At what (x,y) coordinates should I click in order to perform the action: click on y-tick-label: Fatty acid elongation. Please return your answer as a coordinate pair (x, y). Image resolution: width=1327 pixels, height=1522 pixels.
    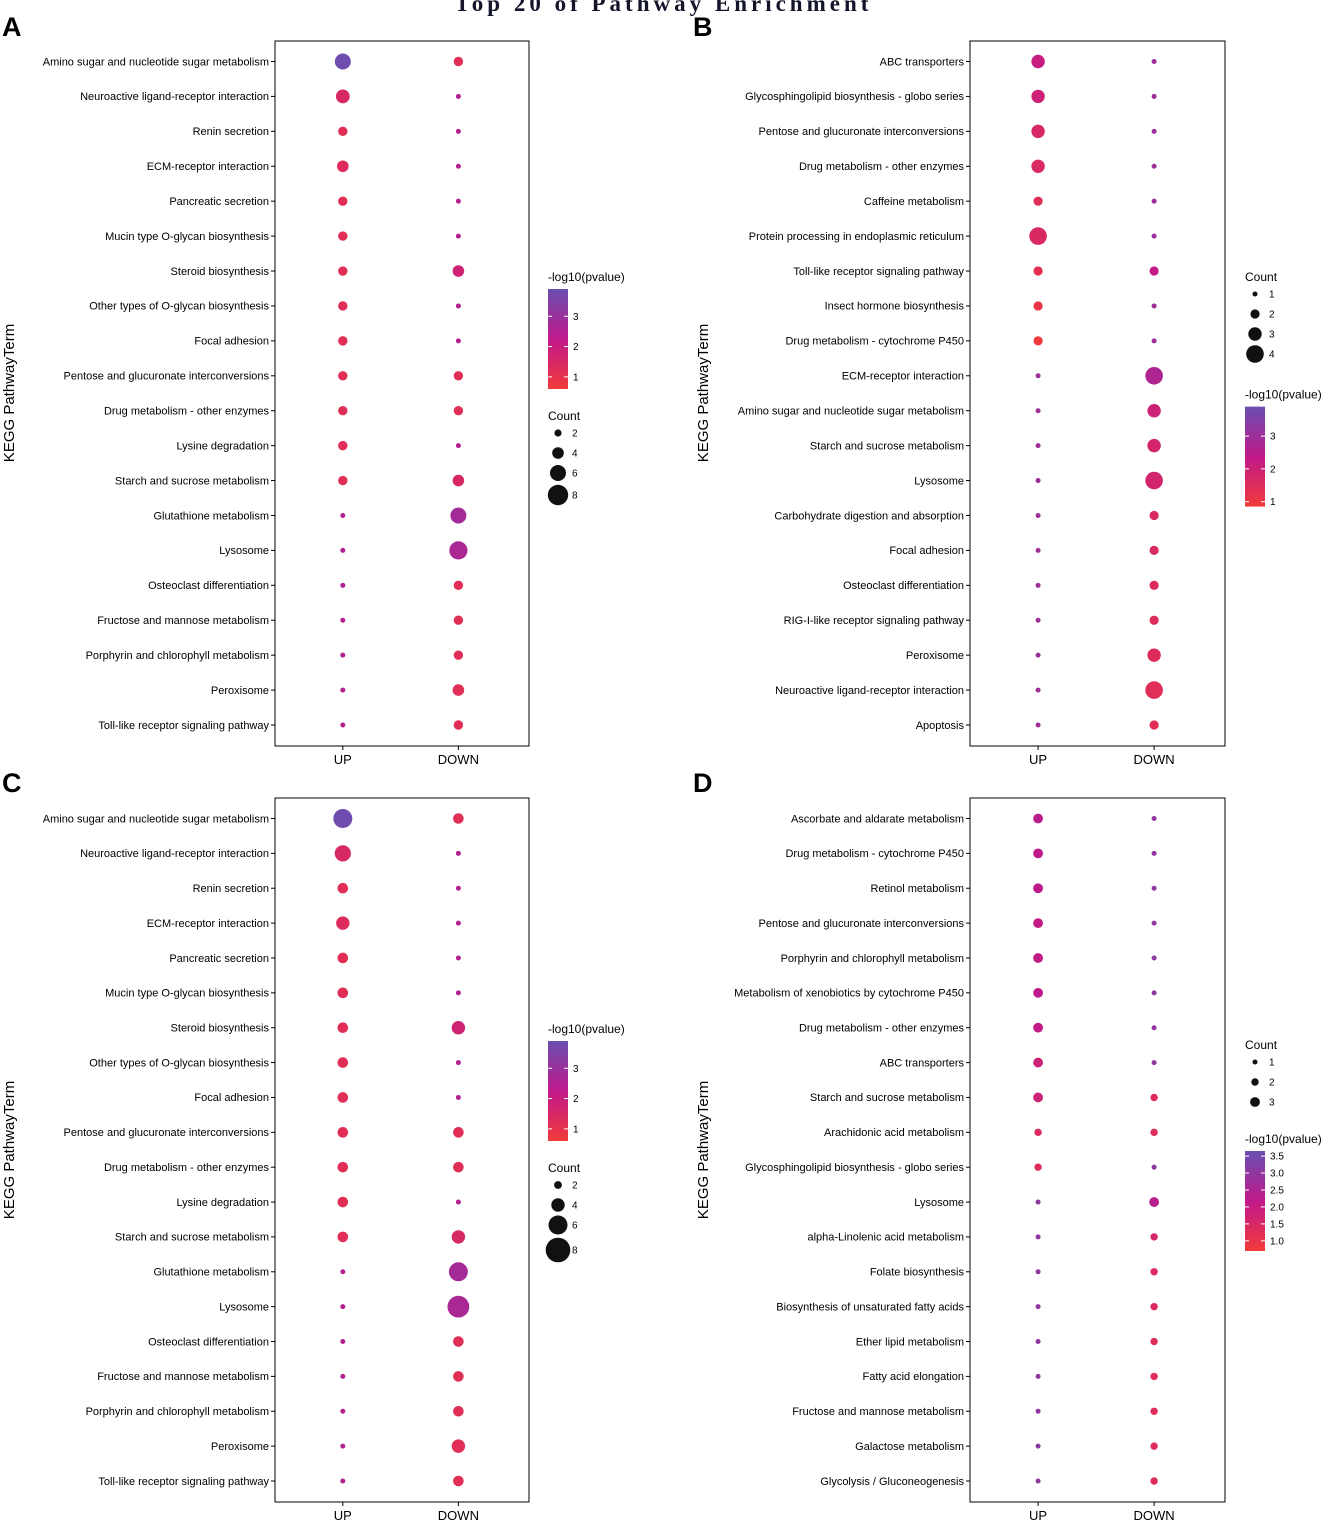
    Looking at the image, I should click on (913, 1377).